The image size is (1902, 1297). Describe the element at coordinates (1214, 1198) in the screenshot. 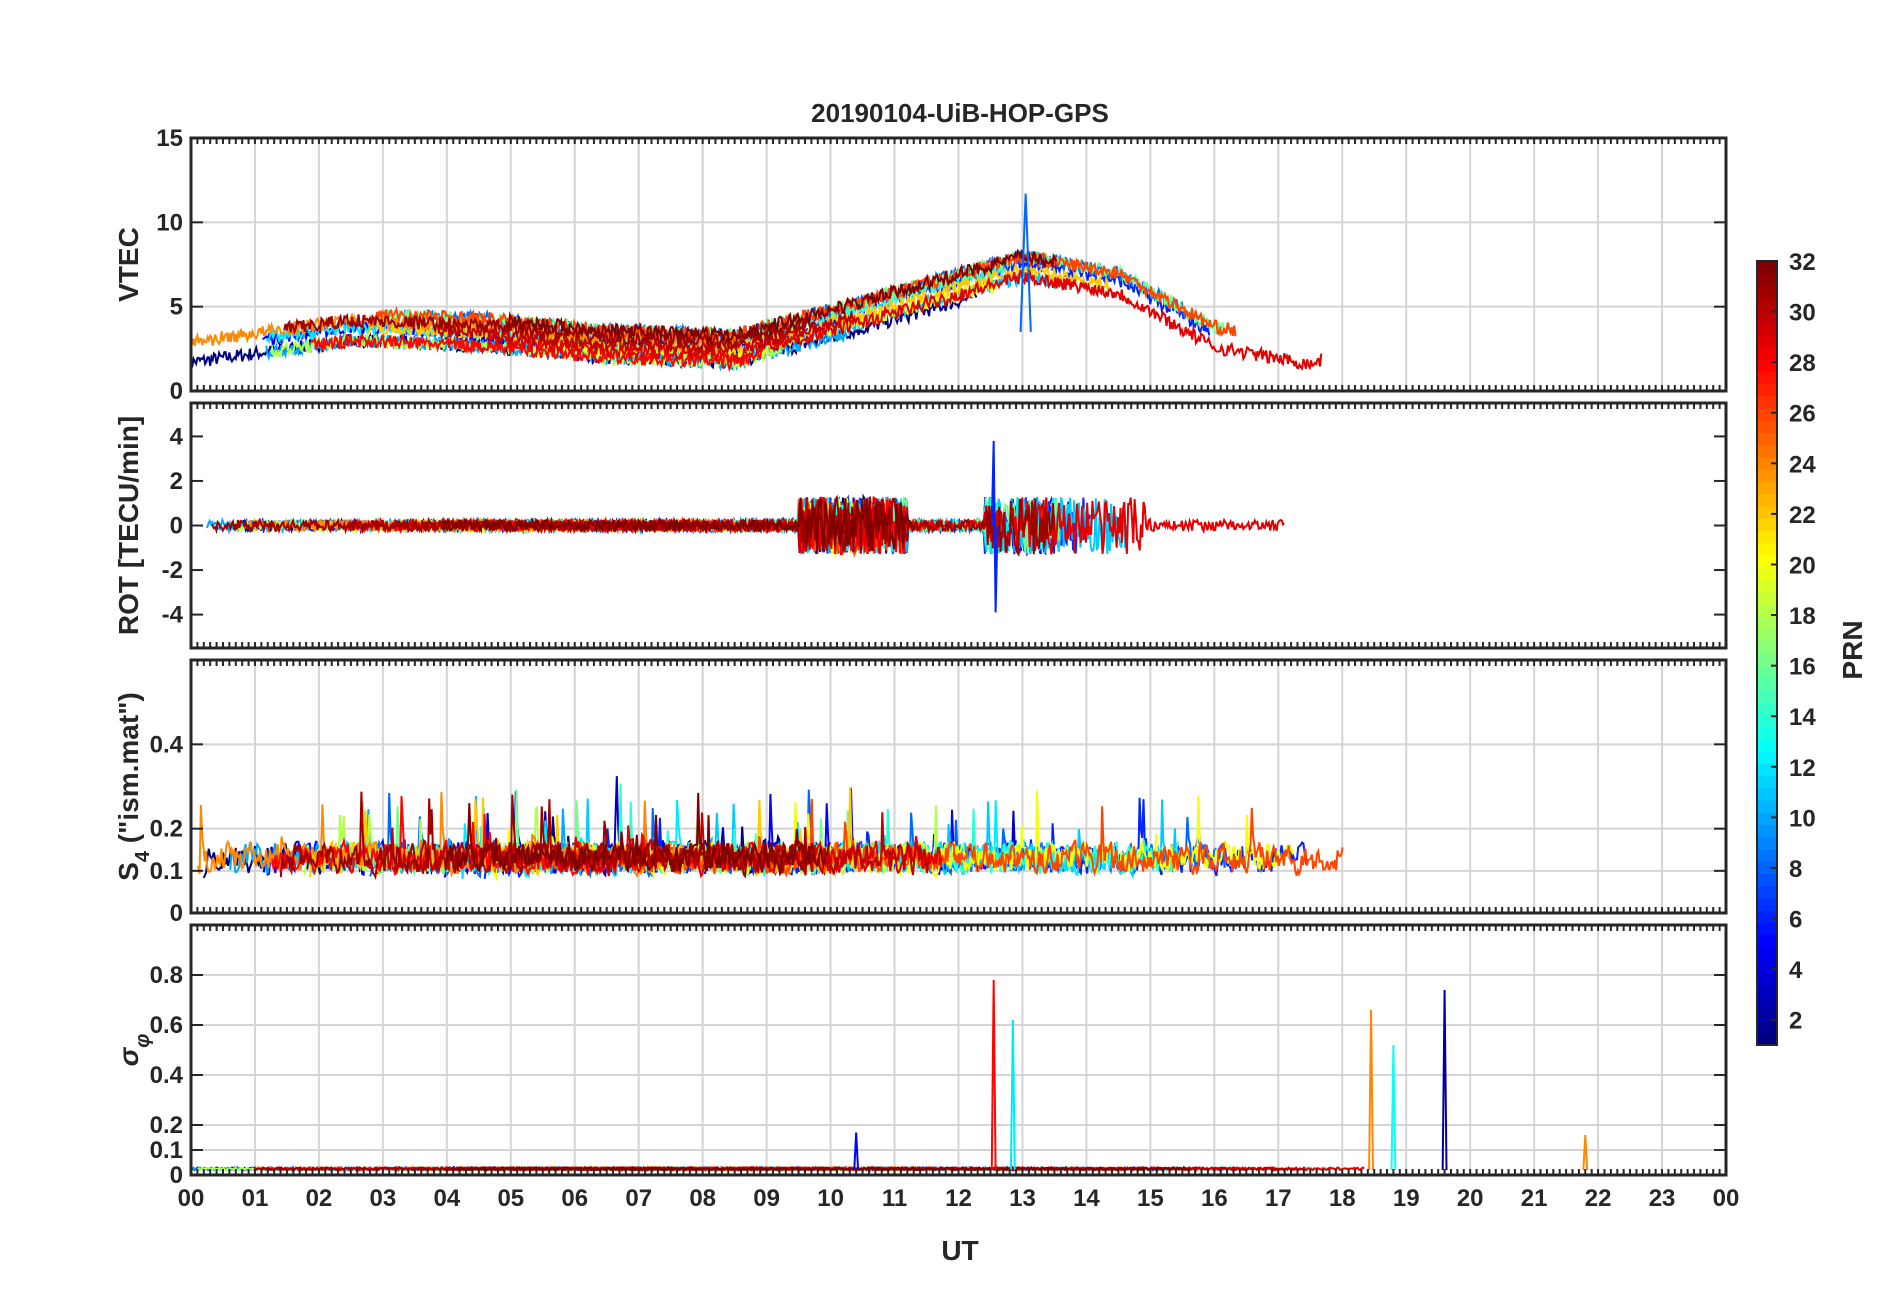

I see `x-tick-label: 16` at that location.